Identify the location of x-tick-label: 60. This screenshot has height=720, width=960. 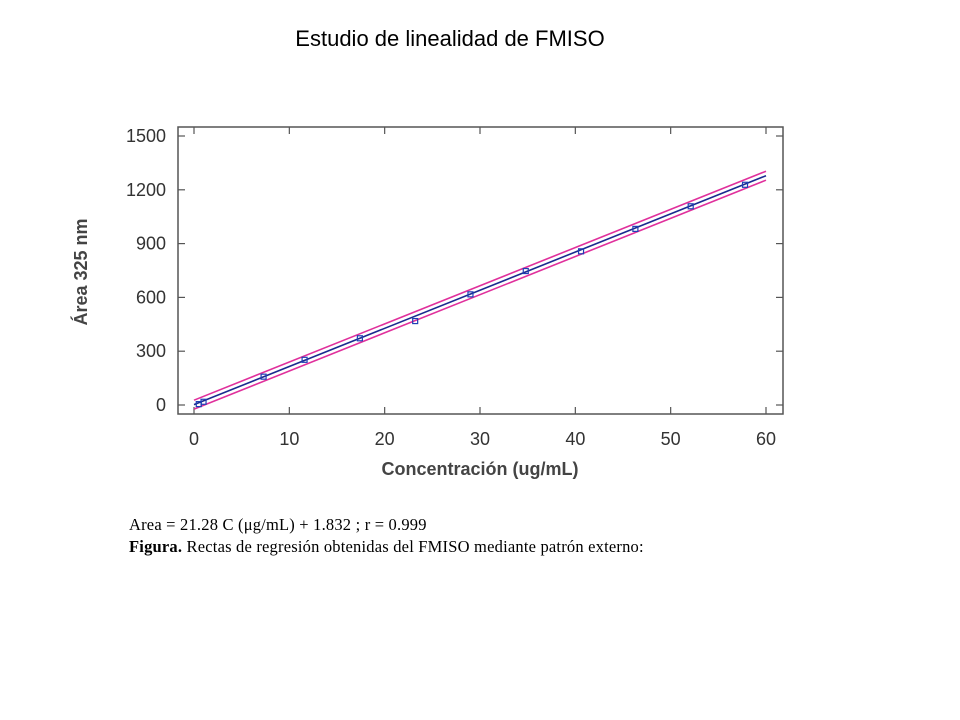
(766, 439).